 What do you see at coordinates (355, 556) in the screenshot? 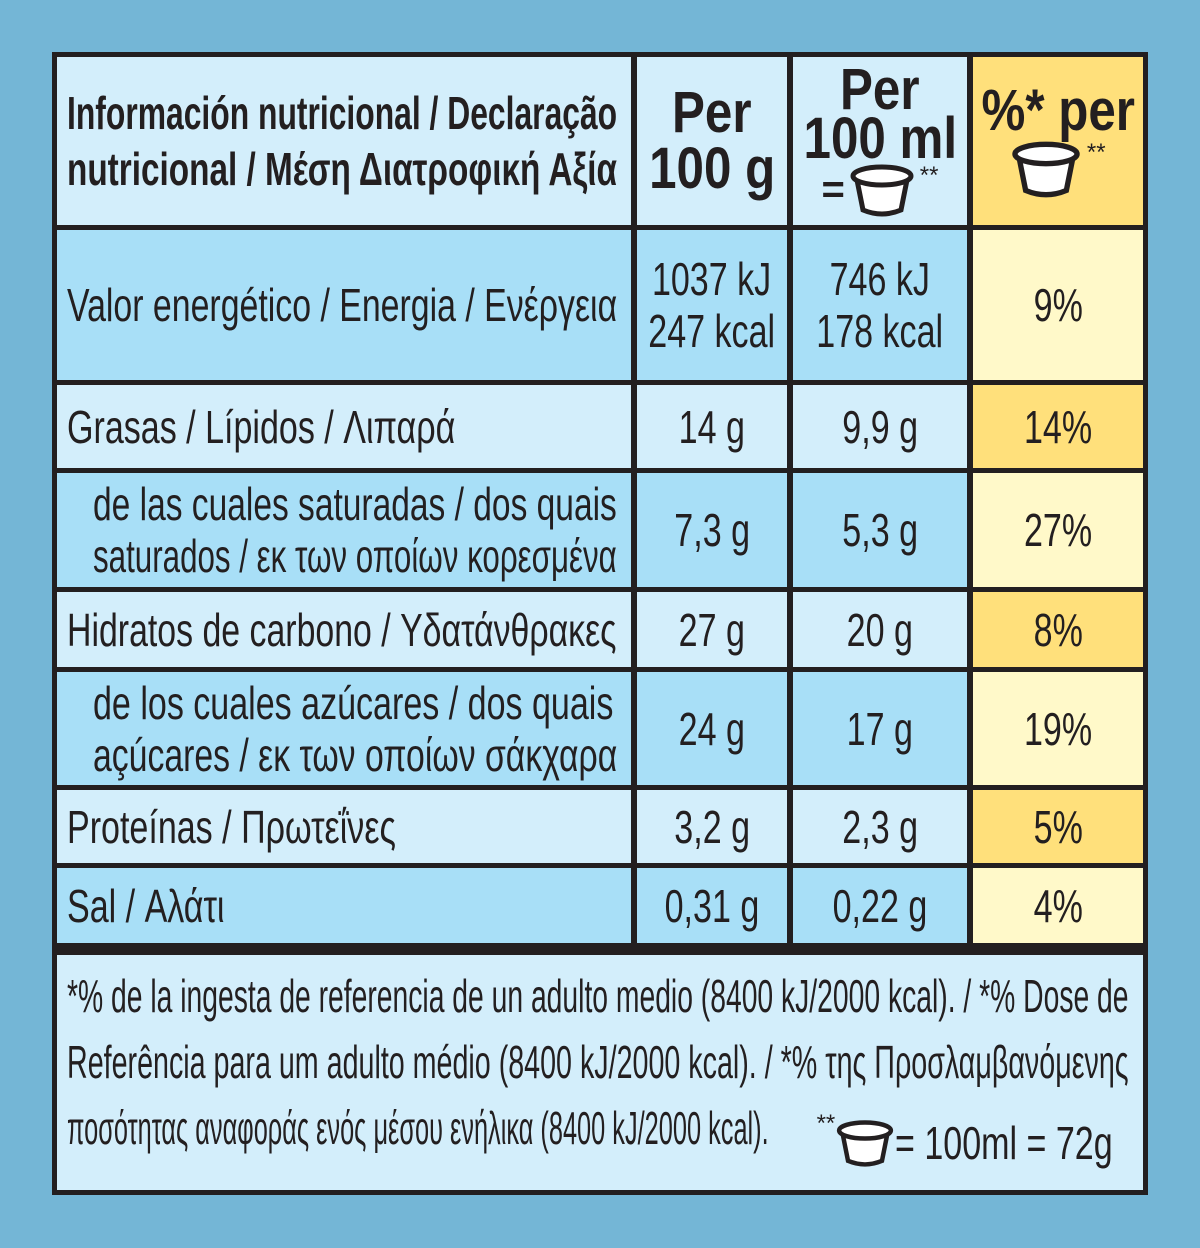
I see `nutrient-label-text: saturados / εκ των οποίων κορεσμένα` at bounding box center [355, 556].